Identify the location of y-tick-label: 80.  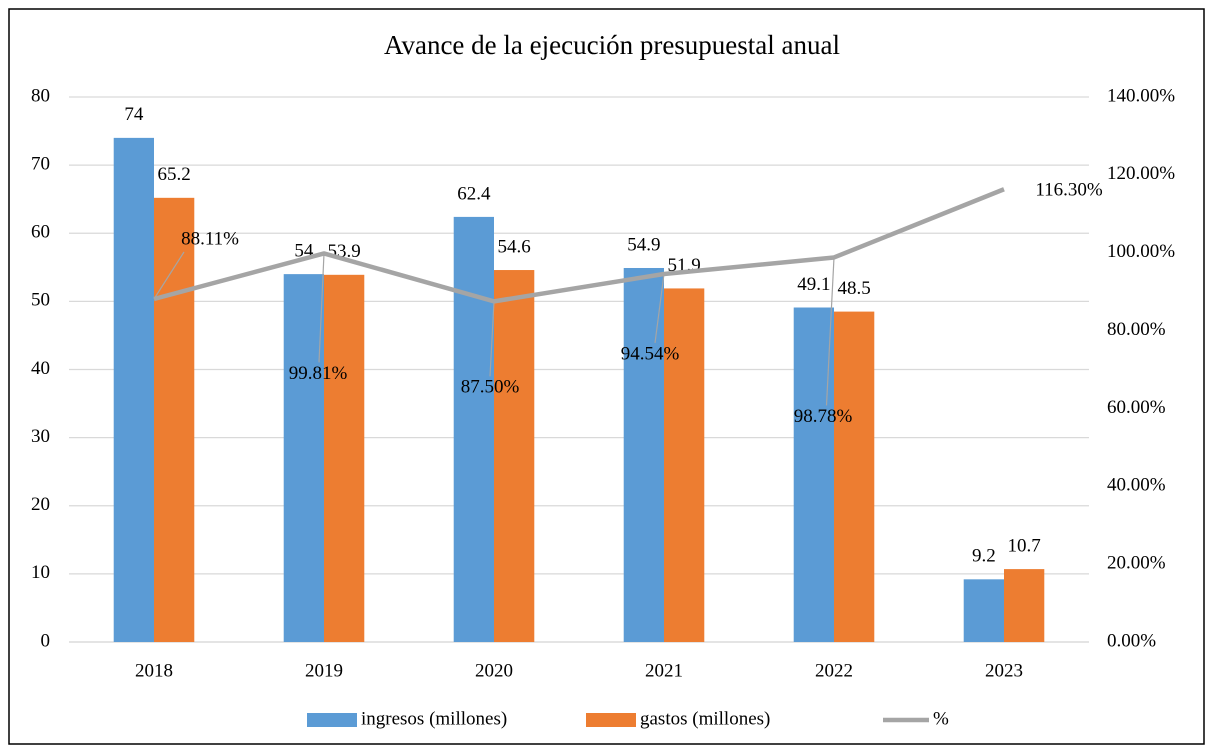
(40, 95).